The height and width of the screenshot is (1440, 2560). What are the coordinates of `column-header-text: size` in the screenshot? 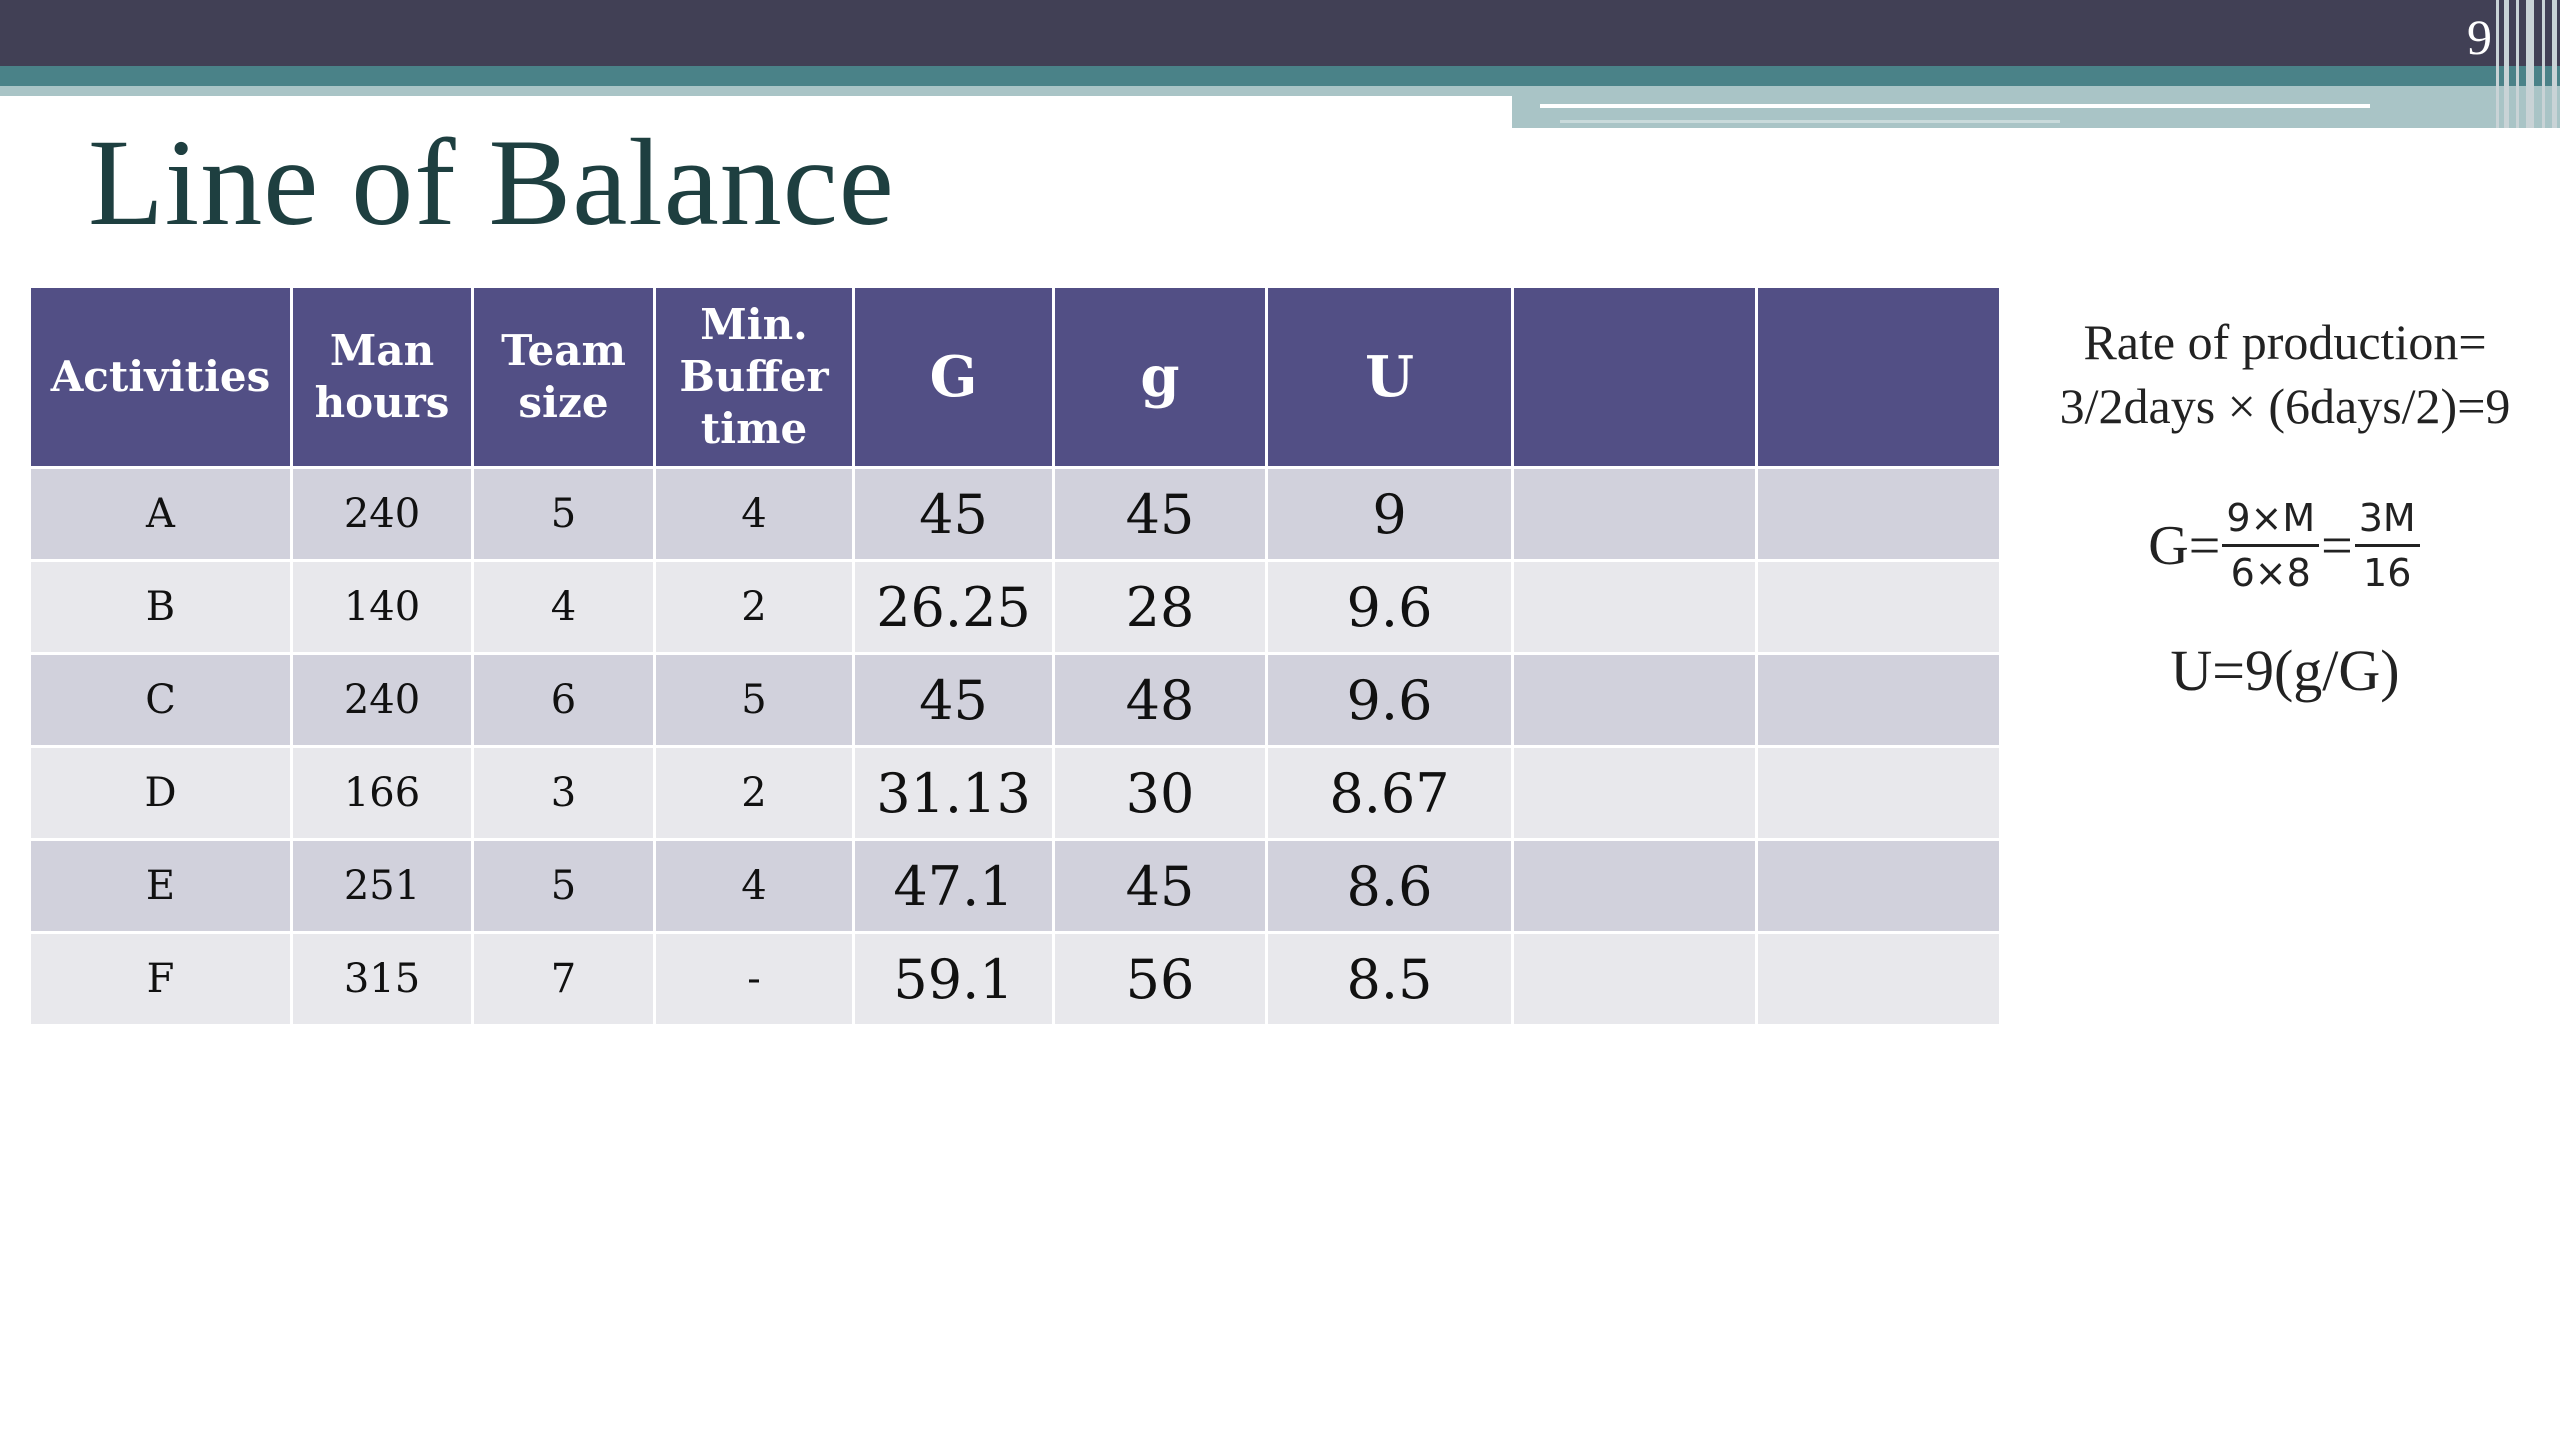 It's located at (563, 402).